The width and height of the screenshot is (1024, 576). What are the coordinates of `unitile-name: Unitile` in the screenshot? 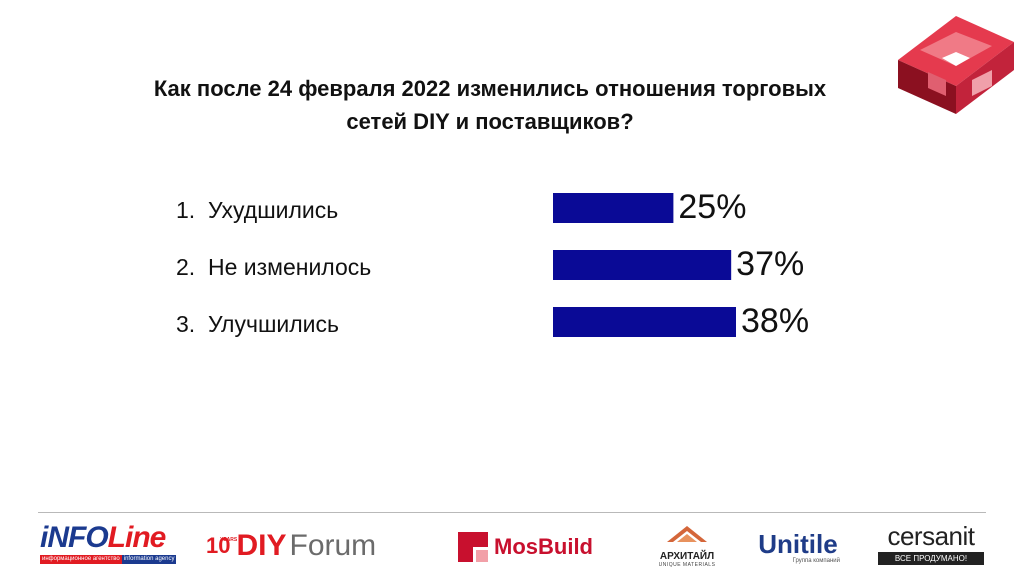 It's located at (798, 544).